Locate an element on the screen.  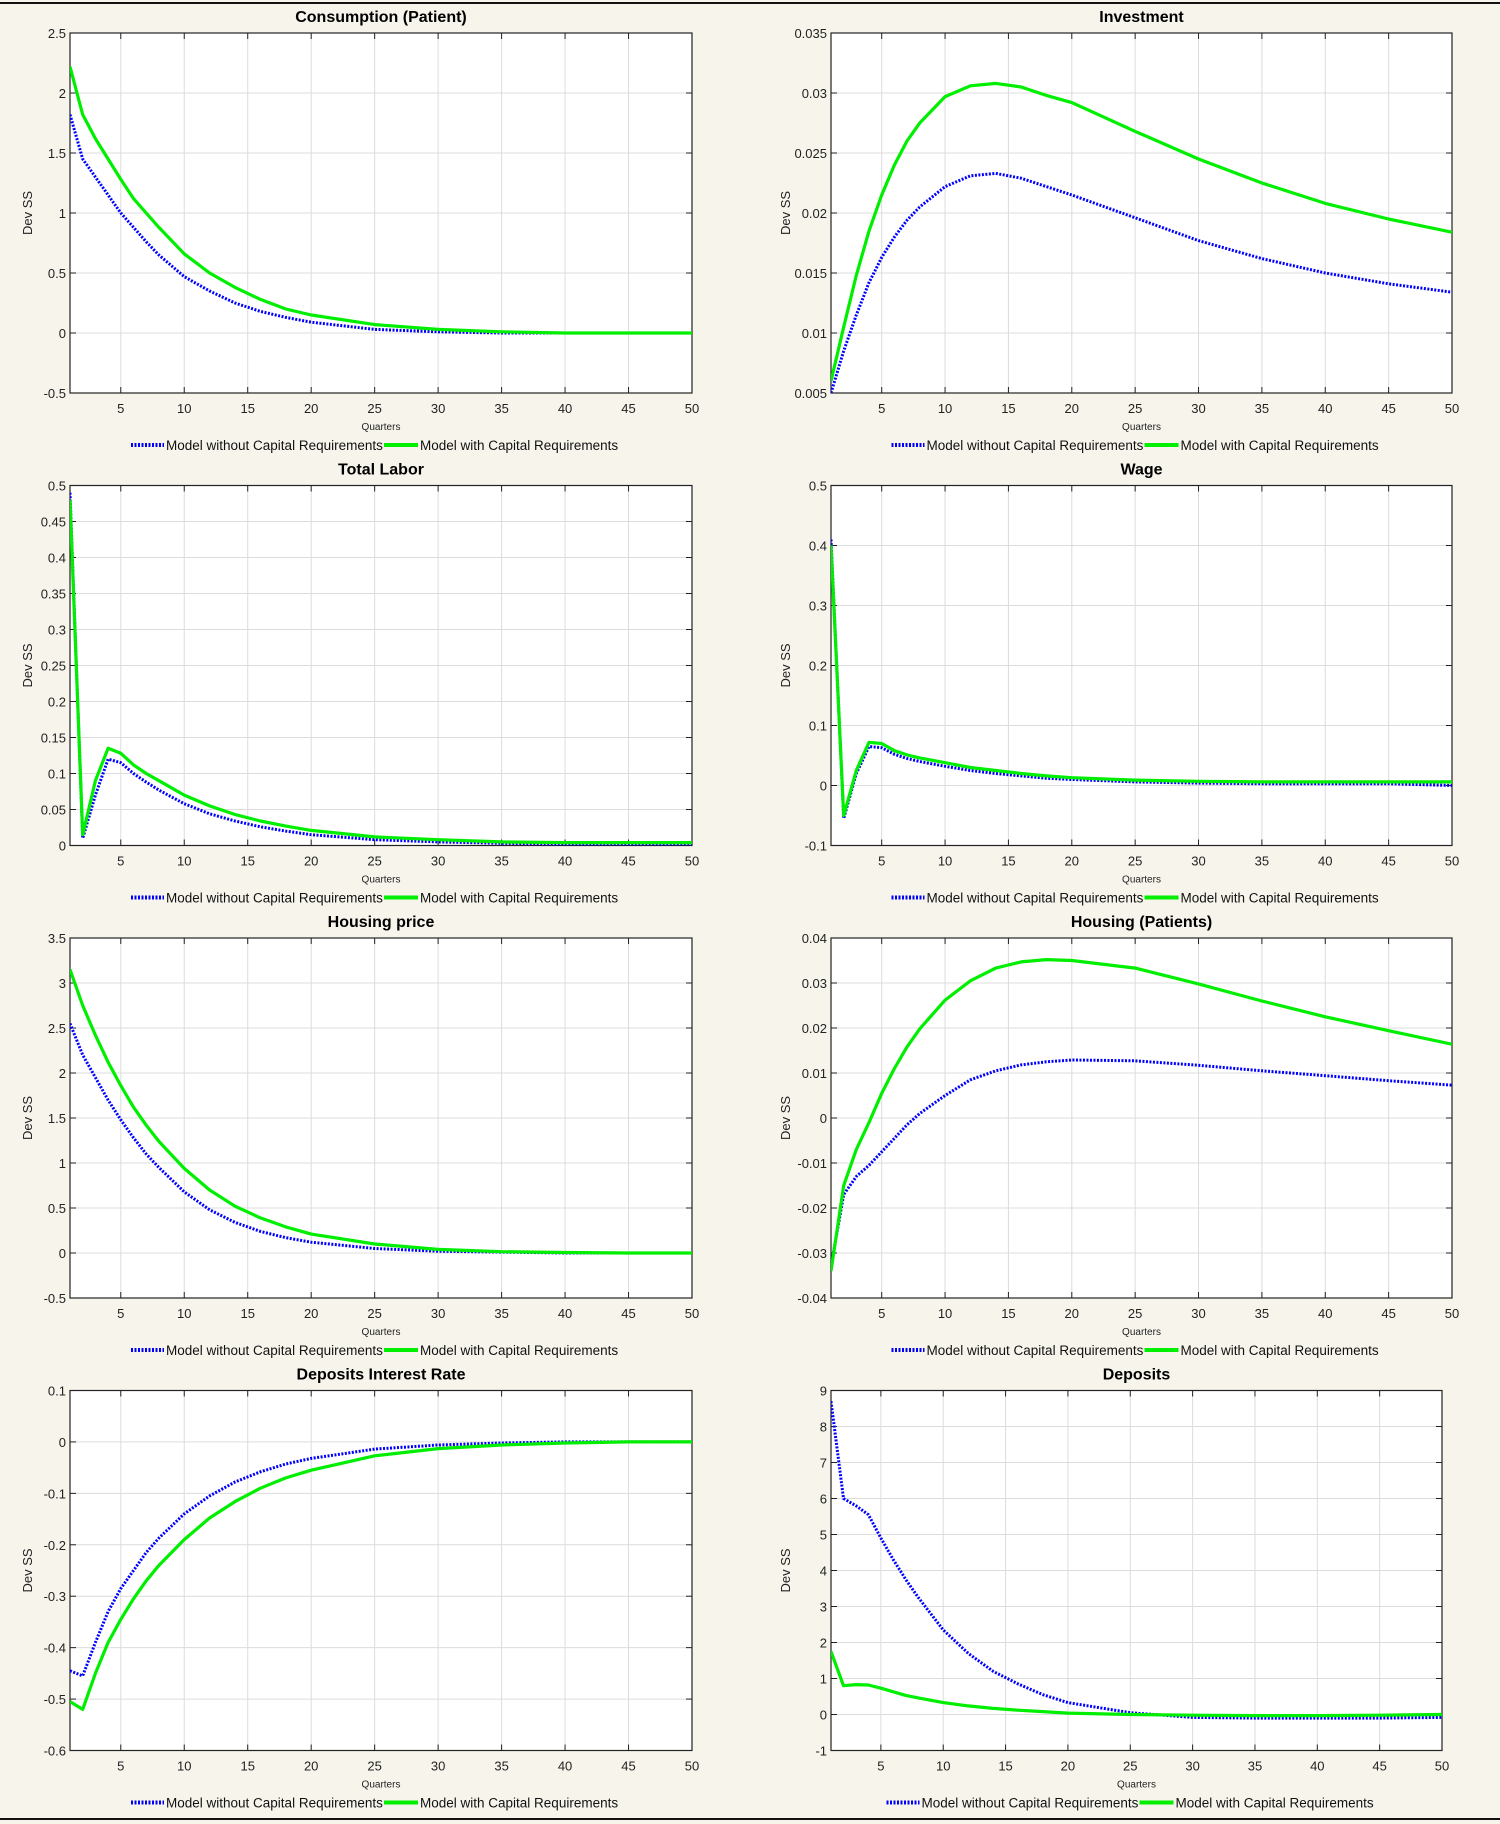
y-tick-label: -0.02 is located at coordinates (812, 1208).